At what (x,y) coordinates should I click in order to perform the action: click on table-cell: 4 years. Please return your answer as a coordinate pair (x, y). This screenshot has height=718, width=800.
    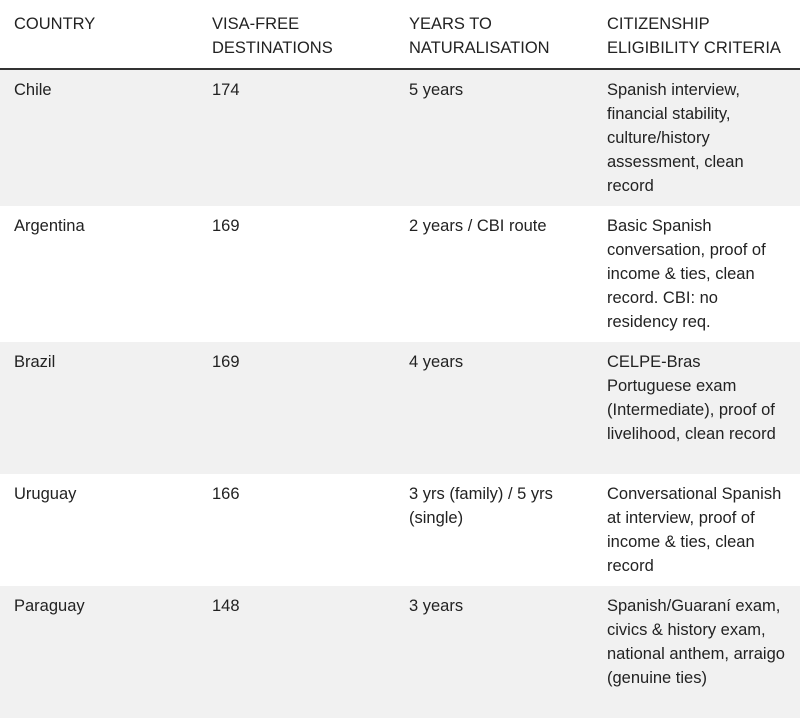
    Looking at the image, I should click on (436, 362).